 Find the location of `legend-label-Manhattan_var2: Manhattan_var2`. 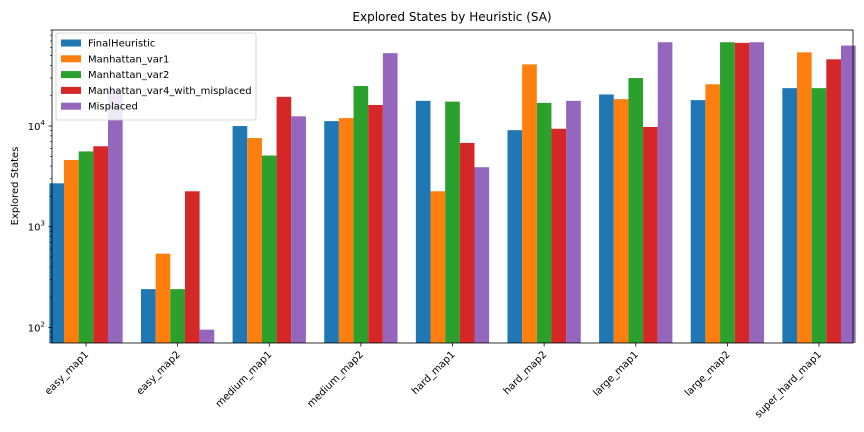

legend-label-Manhattan_var2: Manhattan_var2 is located at coordinates (128, 75).